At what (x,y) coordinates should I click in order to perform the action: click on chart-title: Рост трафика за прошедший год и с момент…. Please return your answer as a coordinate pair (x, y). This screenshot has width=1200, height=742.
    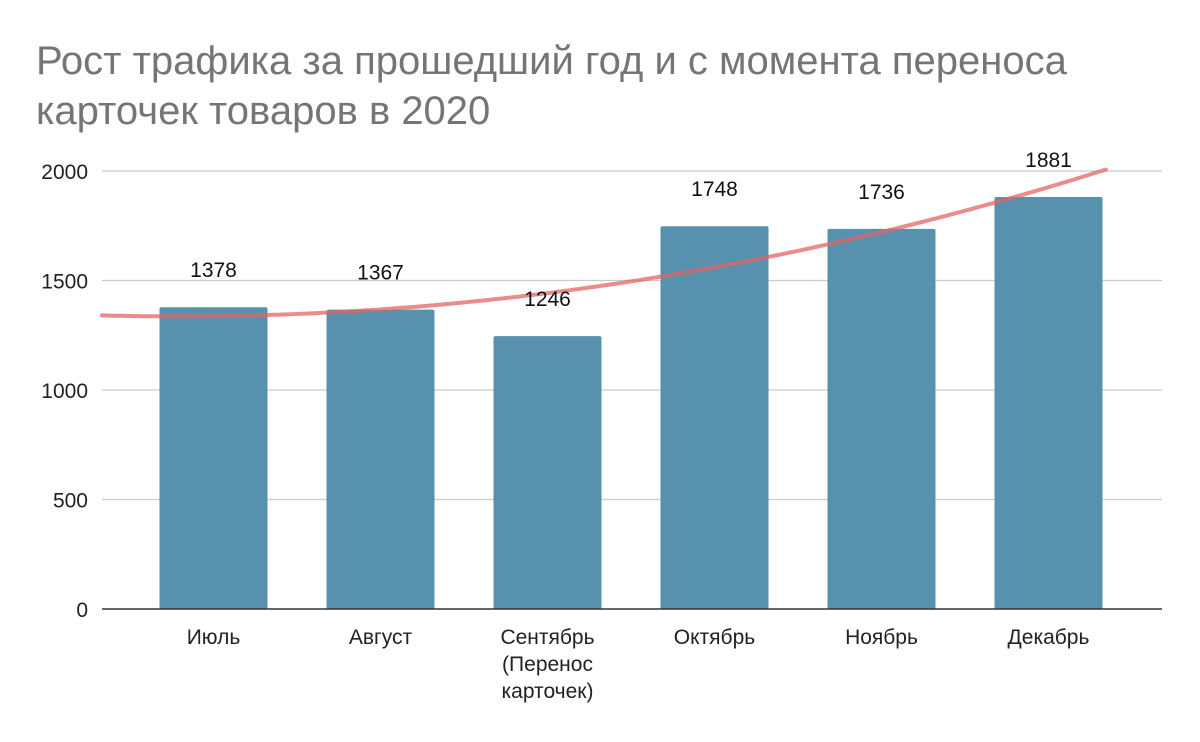
    Looking at the image, I should click on (551, 86).